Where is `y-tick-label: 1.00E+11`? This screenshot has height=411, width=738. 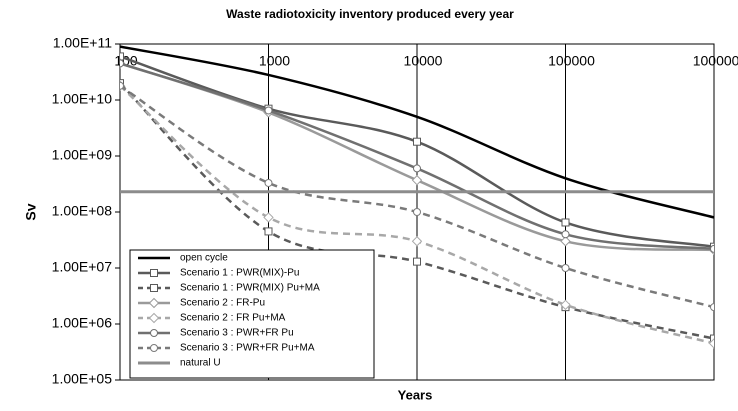
y-tick-label: 1.00E+11 is located at coordinates (83, 43).